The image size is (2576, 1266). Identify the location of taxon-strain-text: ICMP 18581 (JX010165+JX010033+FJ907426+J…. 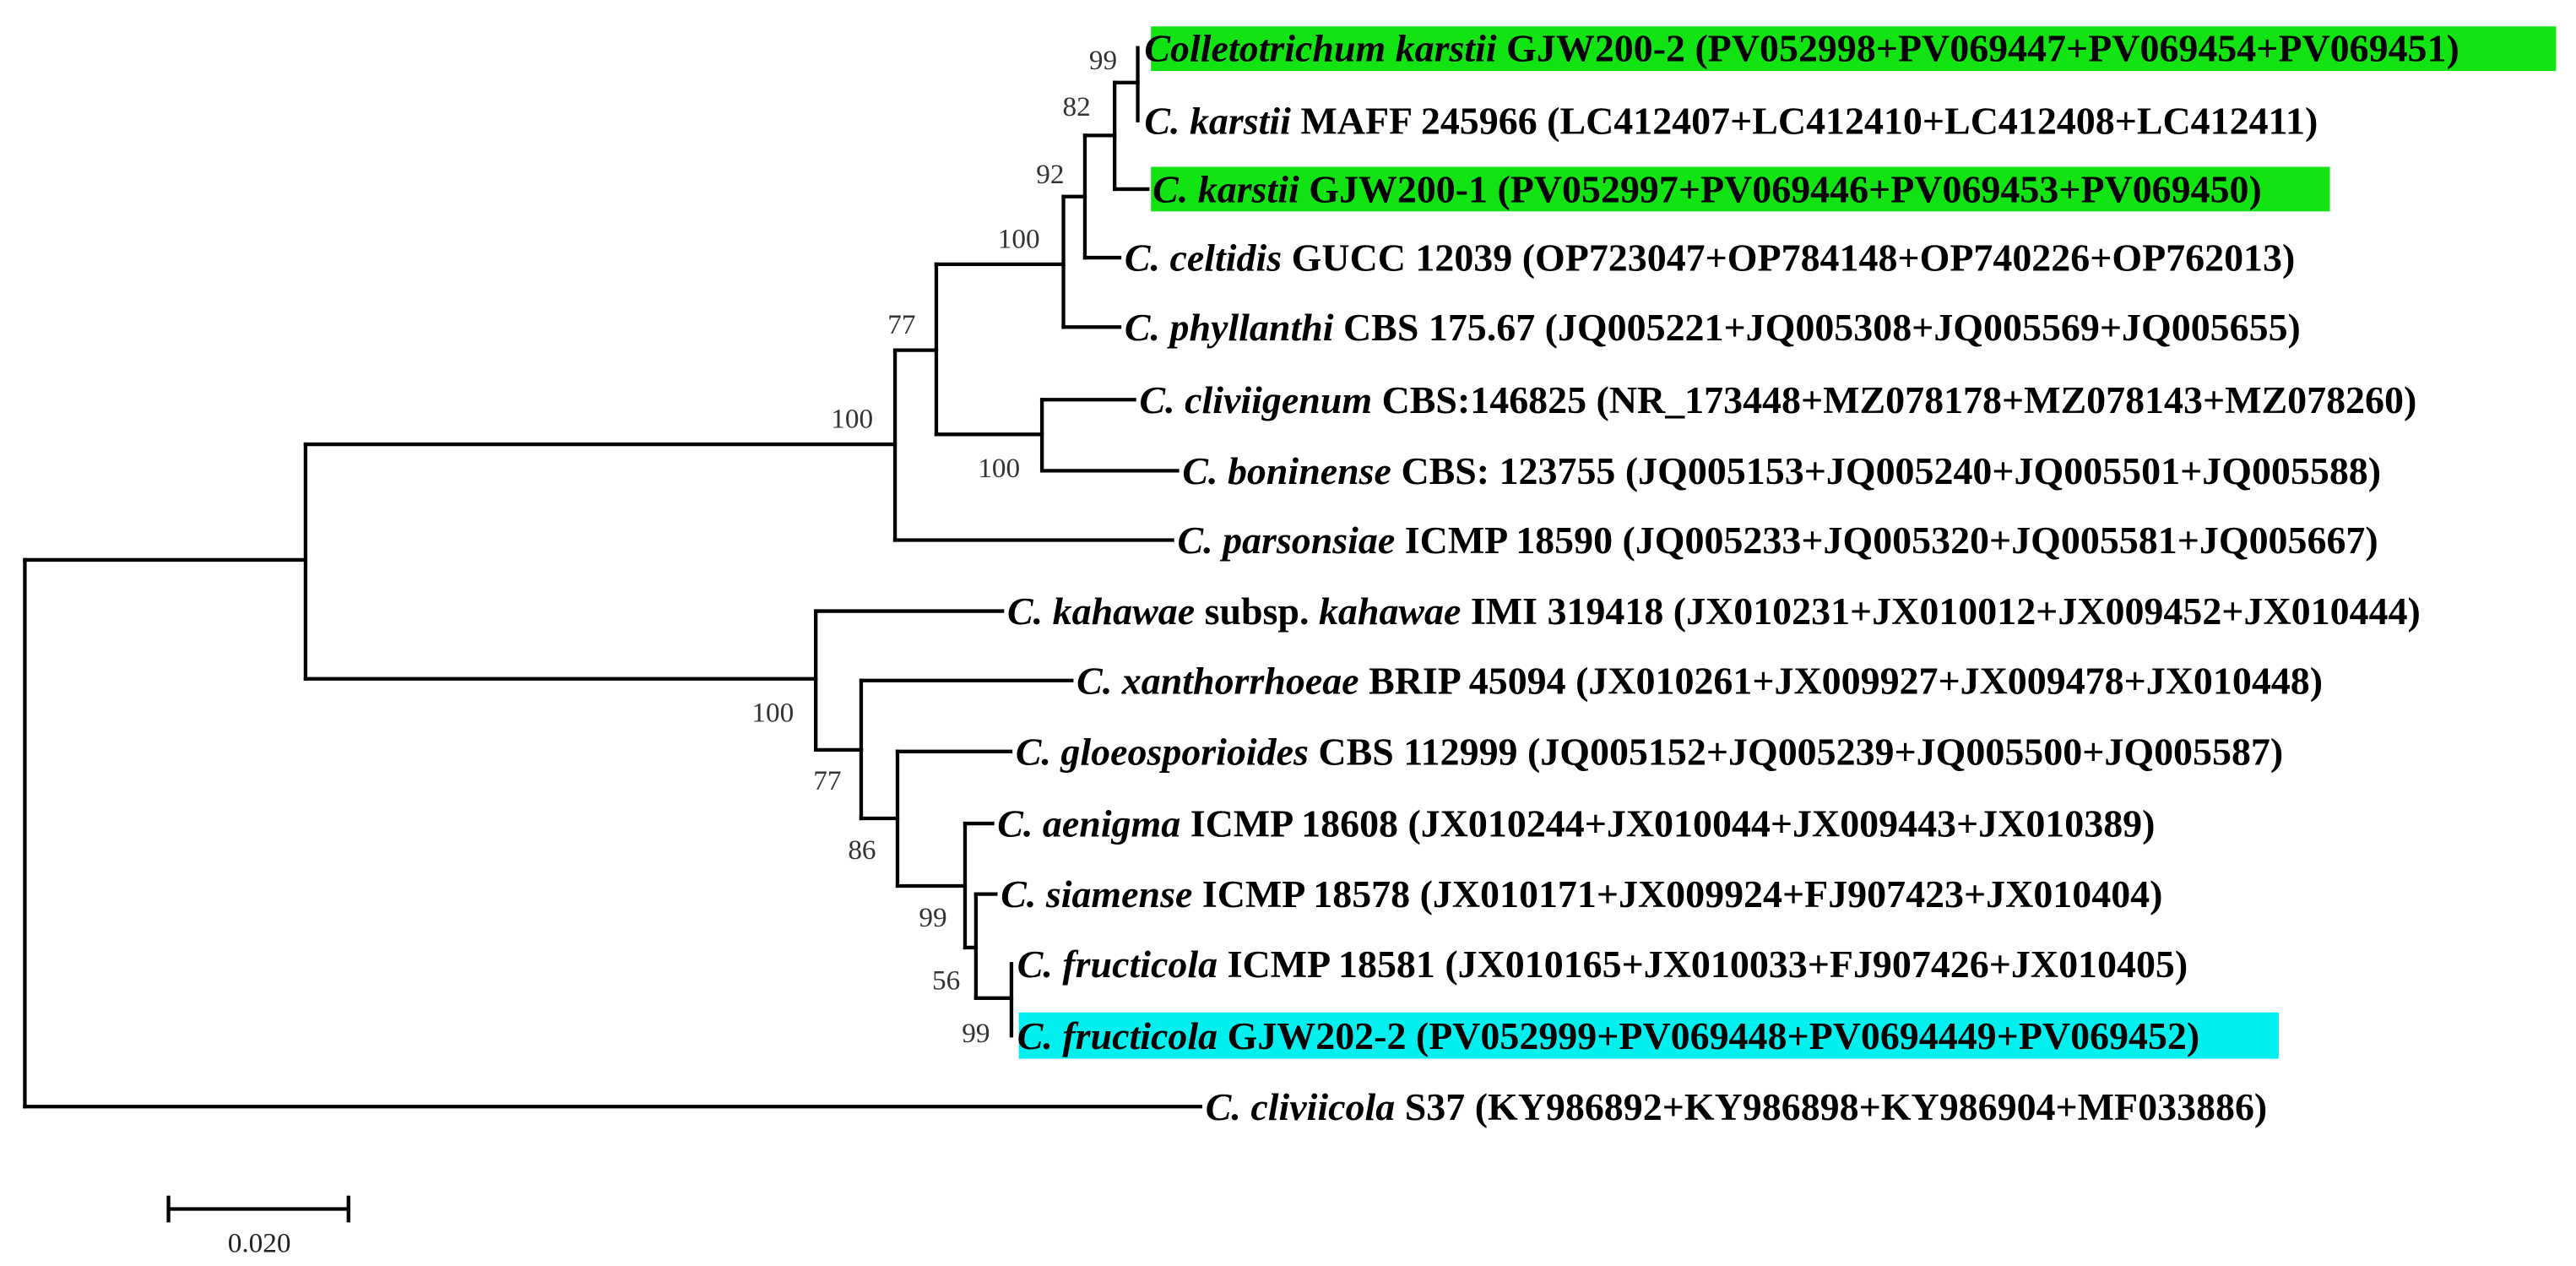
(1702, 964).